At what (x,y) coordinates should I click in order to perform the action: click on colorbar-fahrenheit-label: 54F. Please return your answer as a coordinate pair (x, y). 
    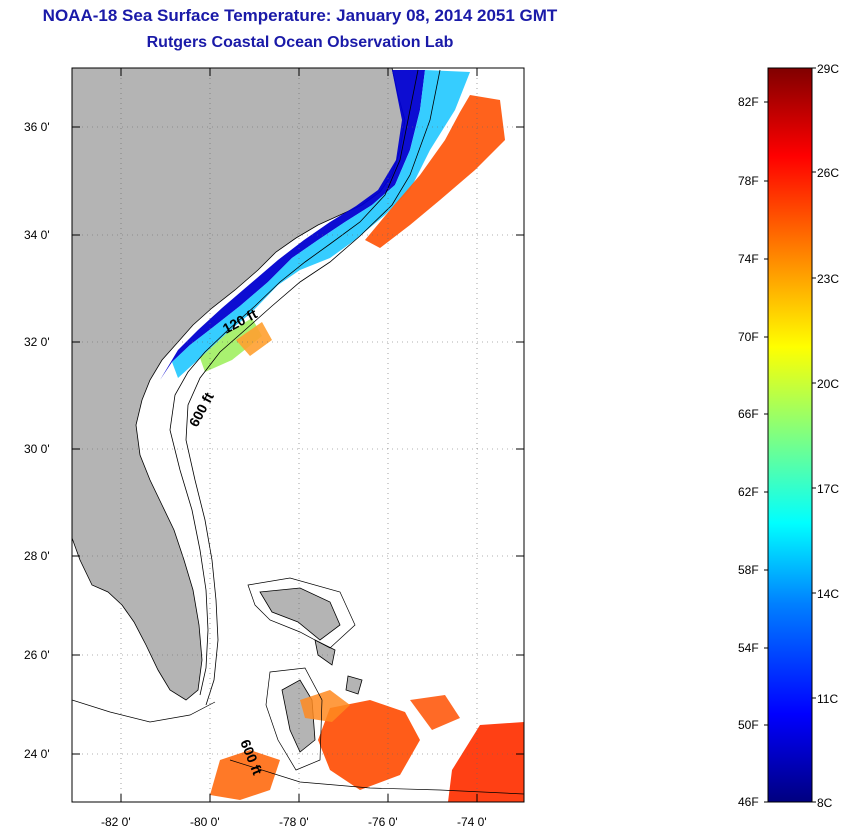
    Looking at the image, I should click on (748, 648).